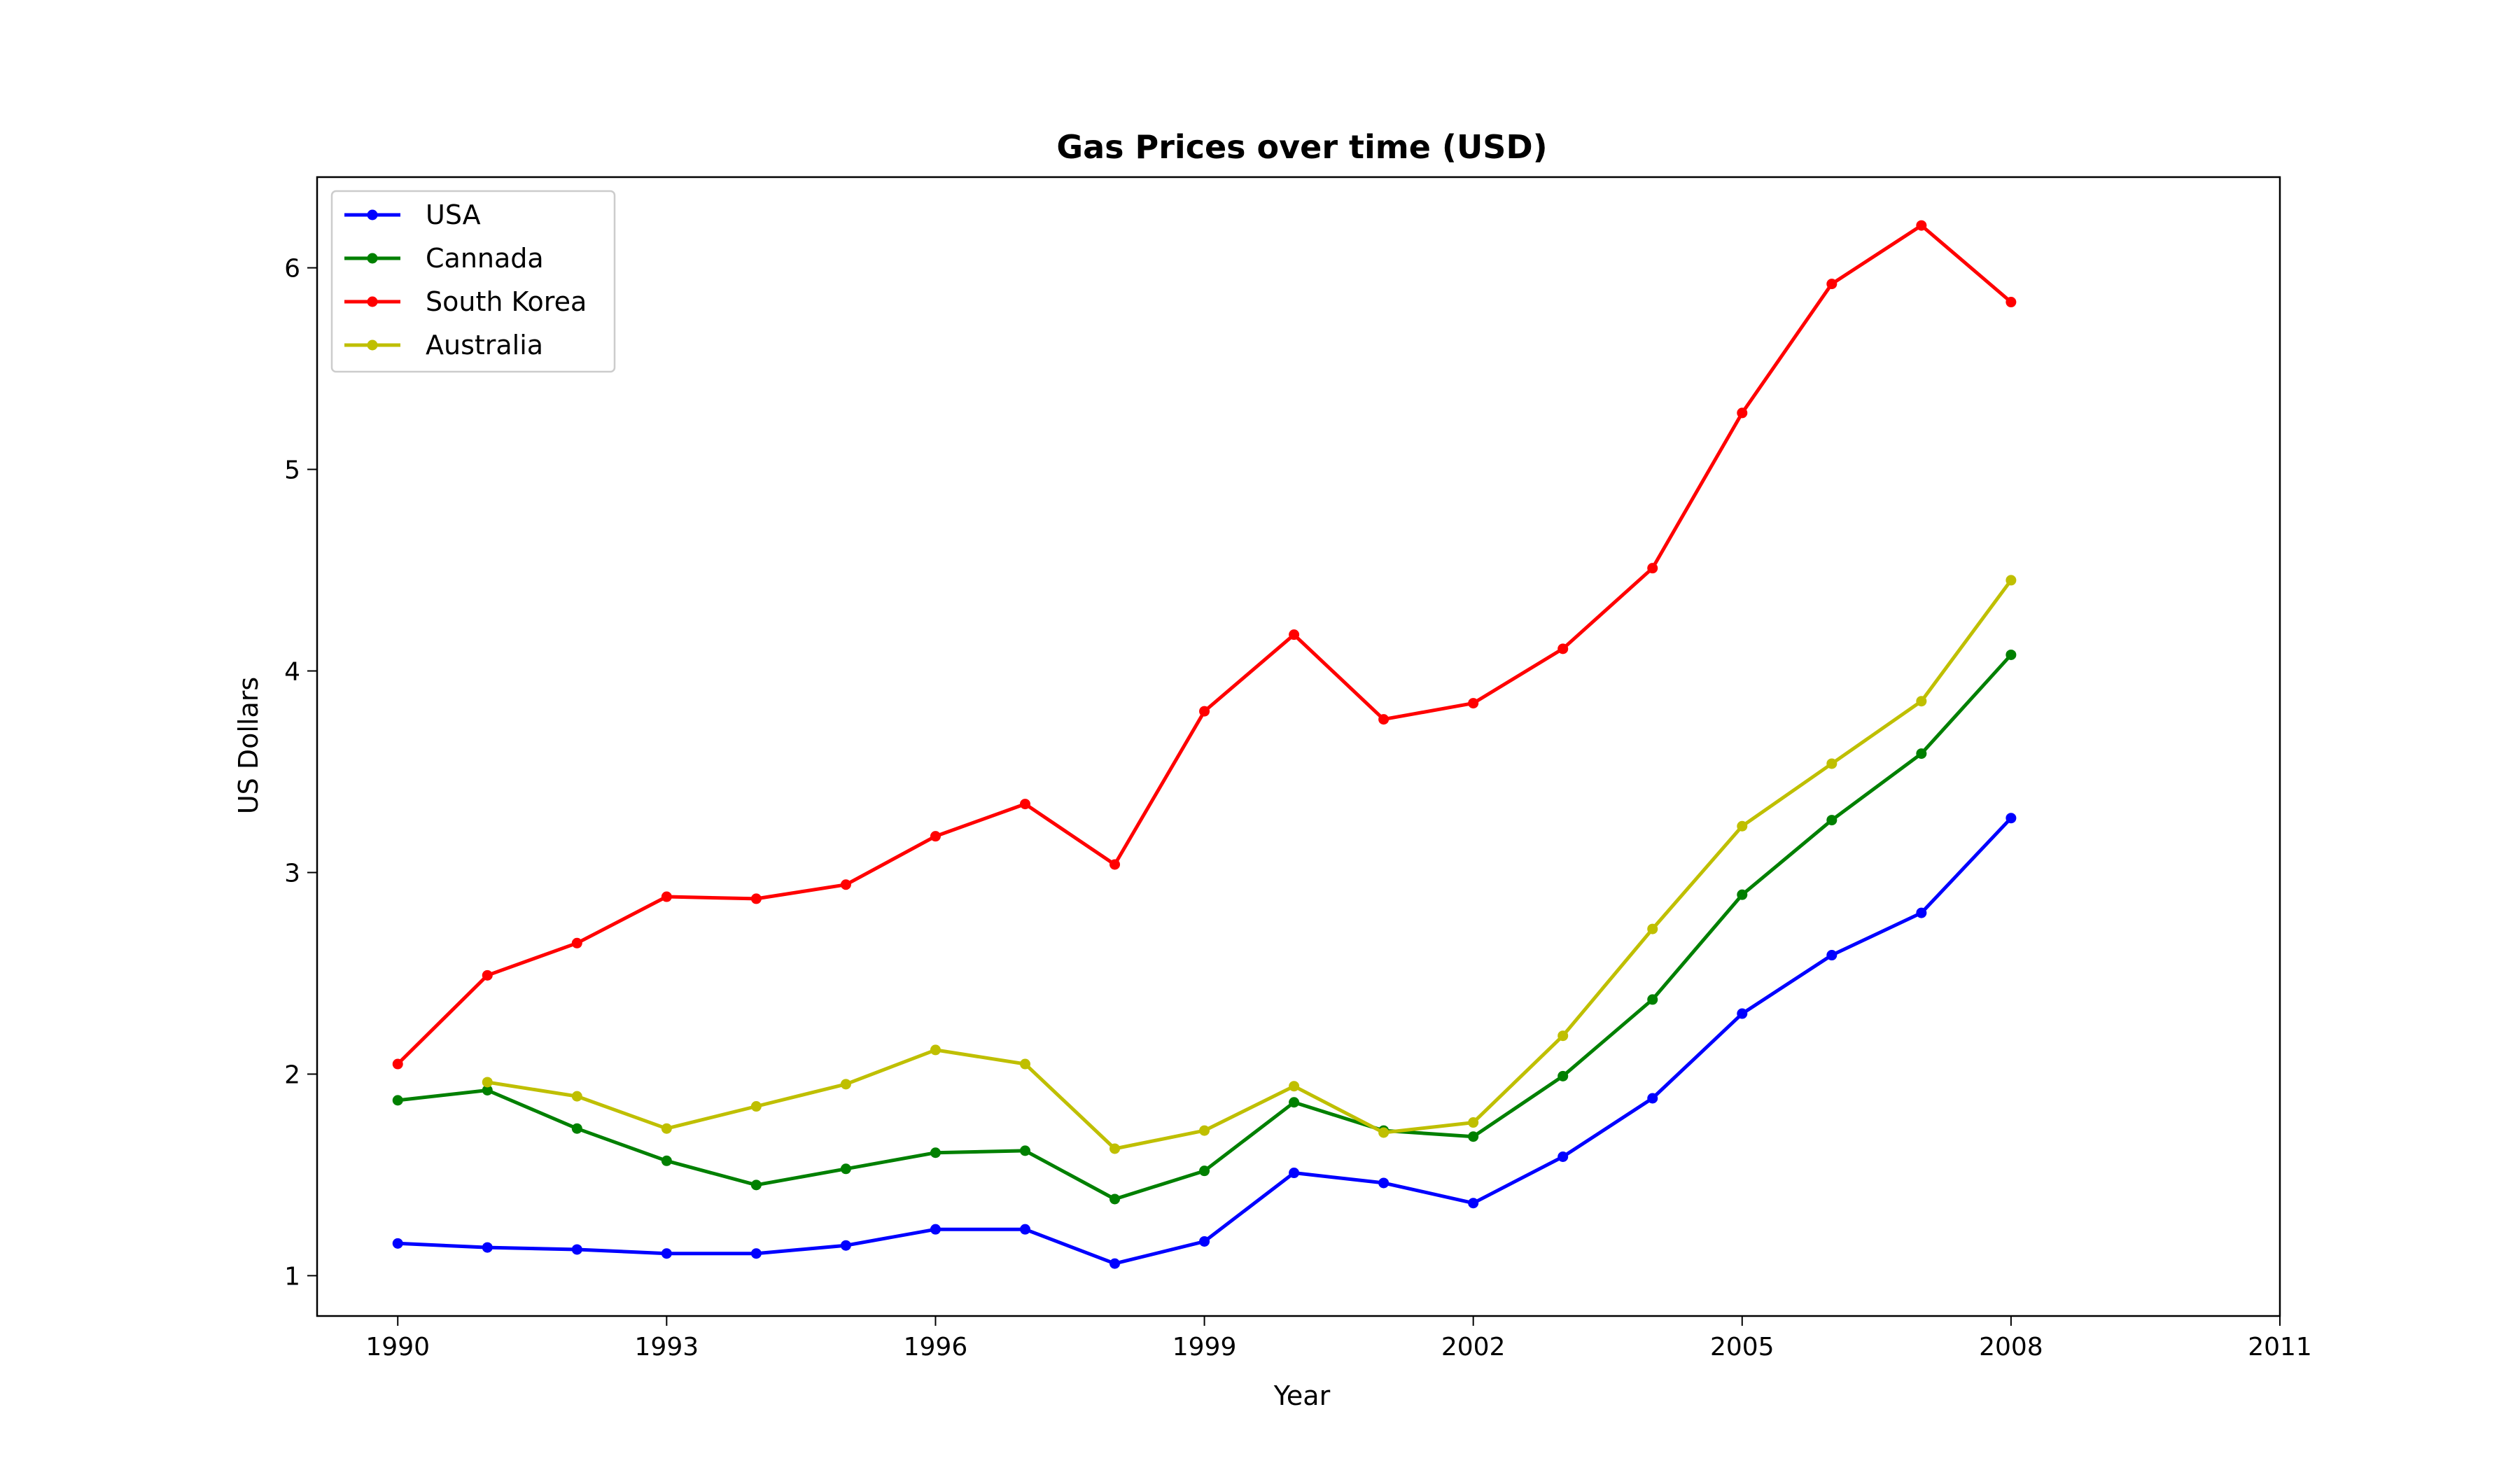  I want to click on legend-label: Australia, so click(484, 345).